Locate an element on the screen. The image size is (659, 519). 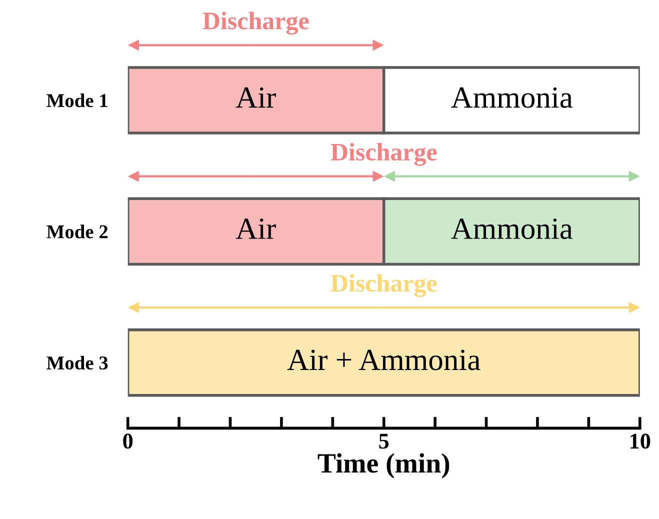
series-label: Ammonia is located at coordinates (512, 229).